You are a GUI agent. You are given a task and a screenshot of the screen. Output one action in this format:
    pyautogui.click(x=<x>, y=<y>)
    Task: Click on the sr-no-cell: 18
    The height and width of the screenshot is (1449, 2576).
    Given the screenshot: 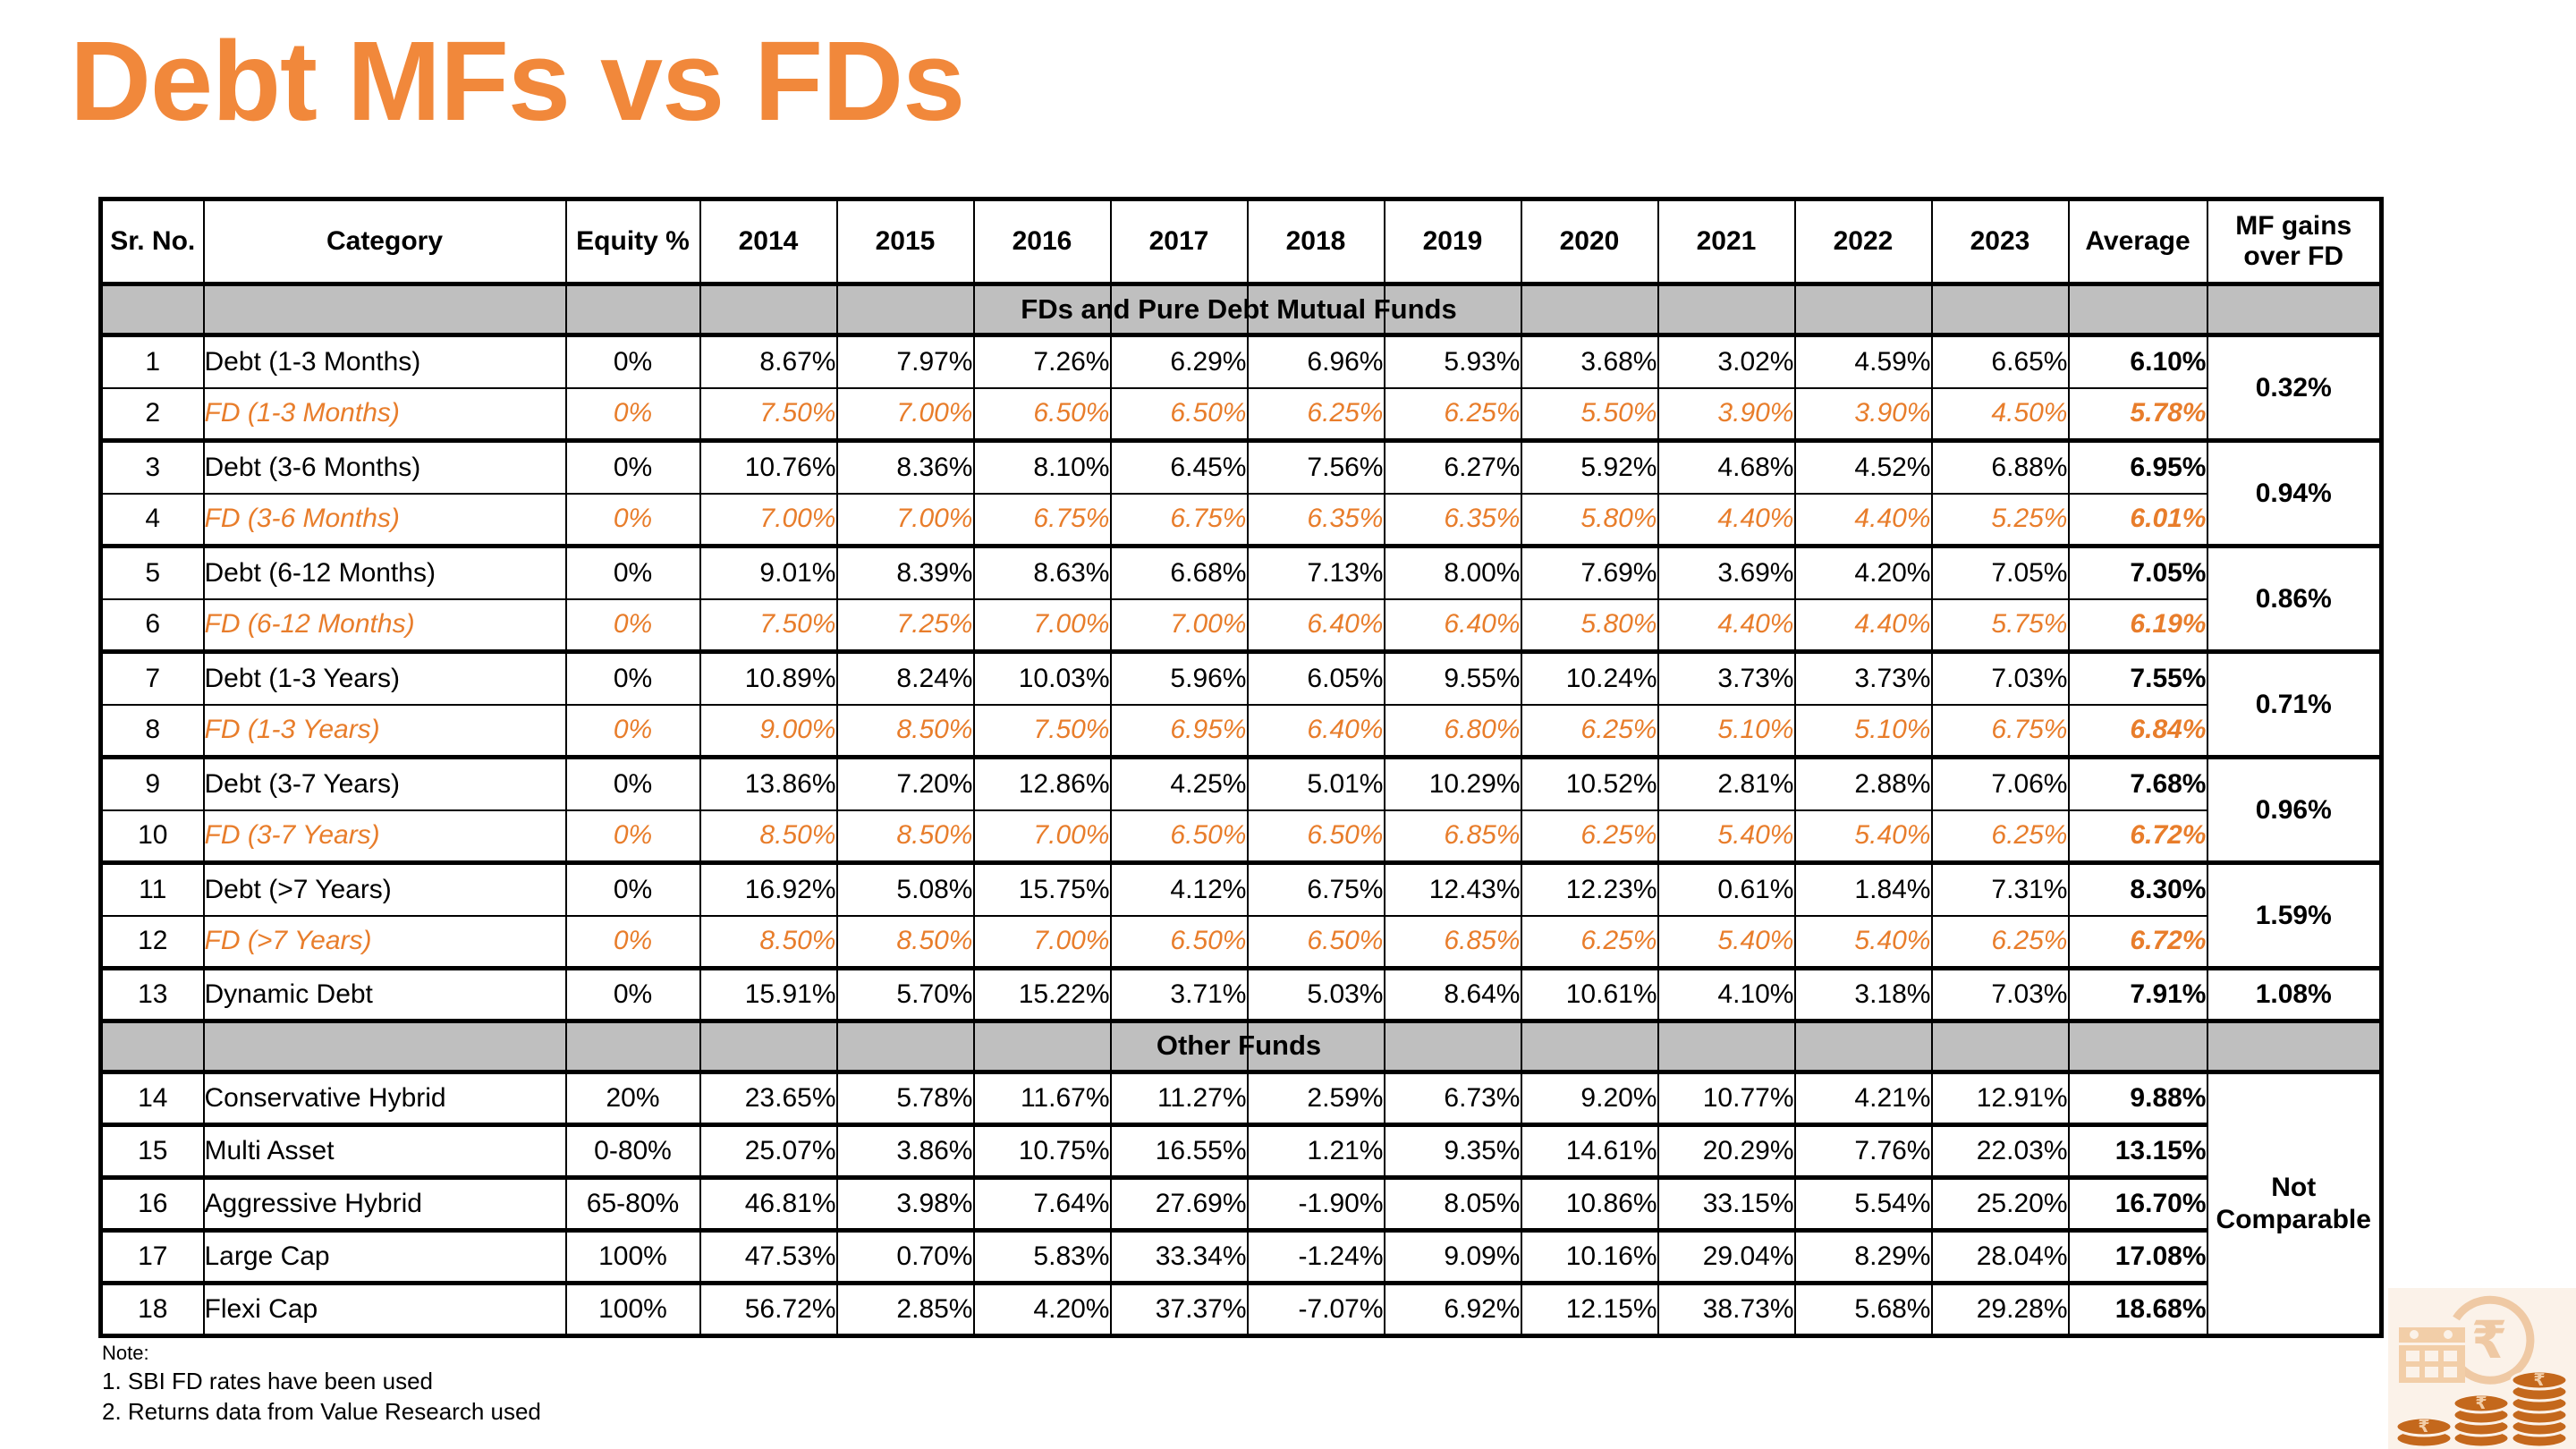 What is the action you would take?
    pyautogui.click(x=152, y=1309)
    